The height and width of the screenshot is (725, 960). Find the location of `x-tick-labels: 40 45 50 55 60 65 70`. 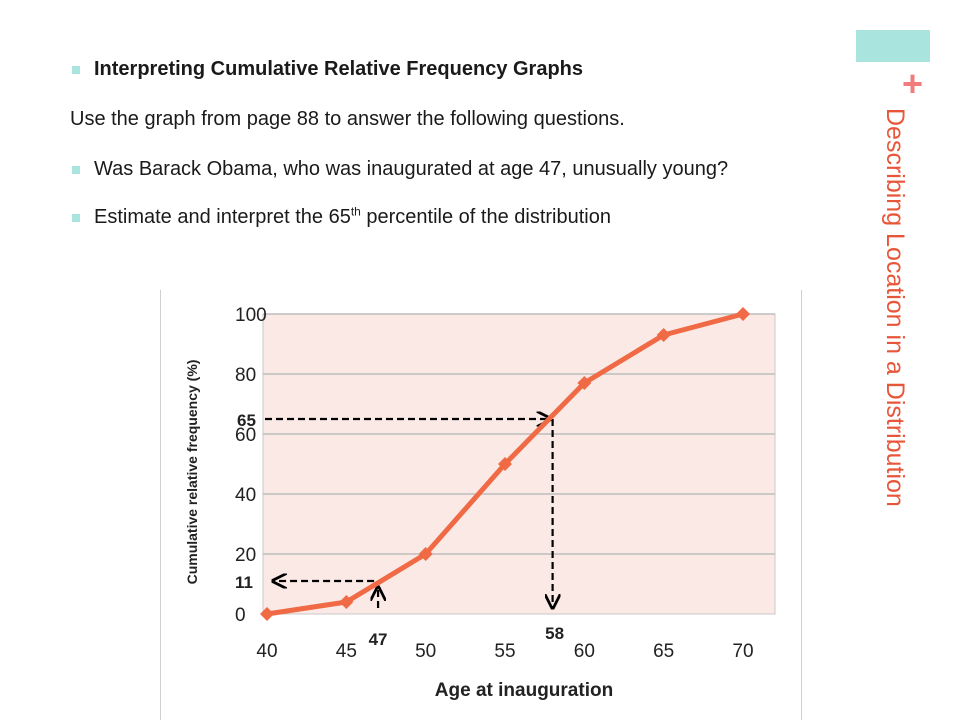

x-tick-labels: 40 45 50 55 60 65 70 is located at coordinates (504, 651).